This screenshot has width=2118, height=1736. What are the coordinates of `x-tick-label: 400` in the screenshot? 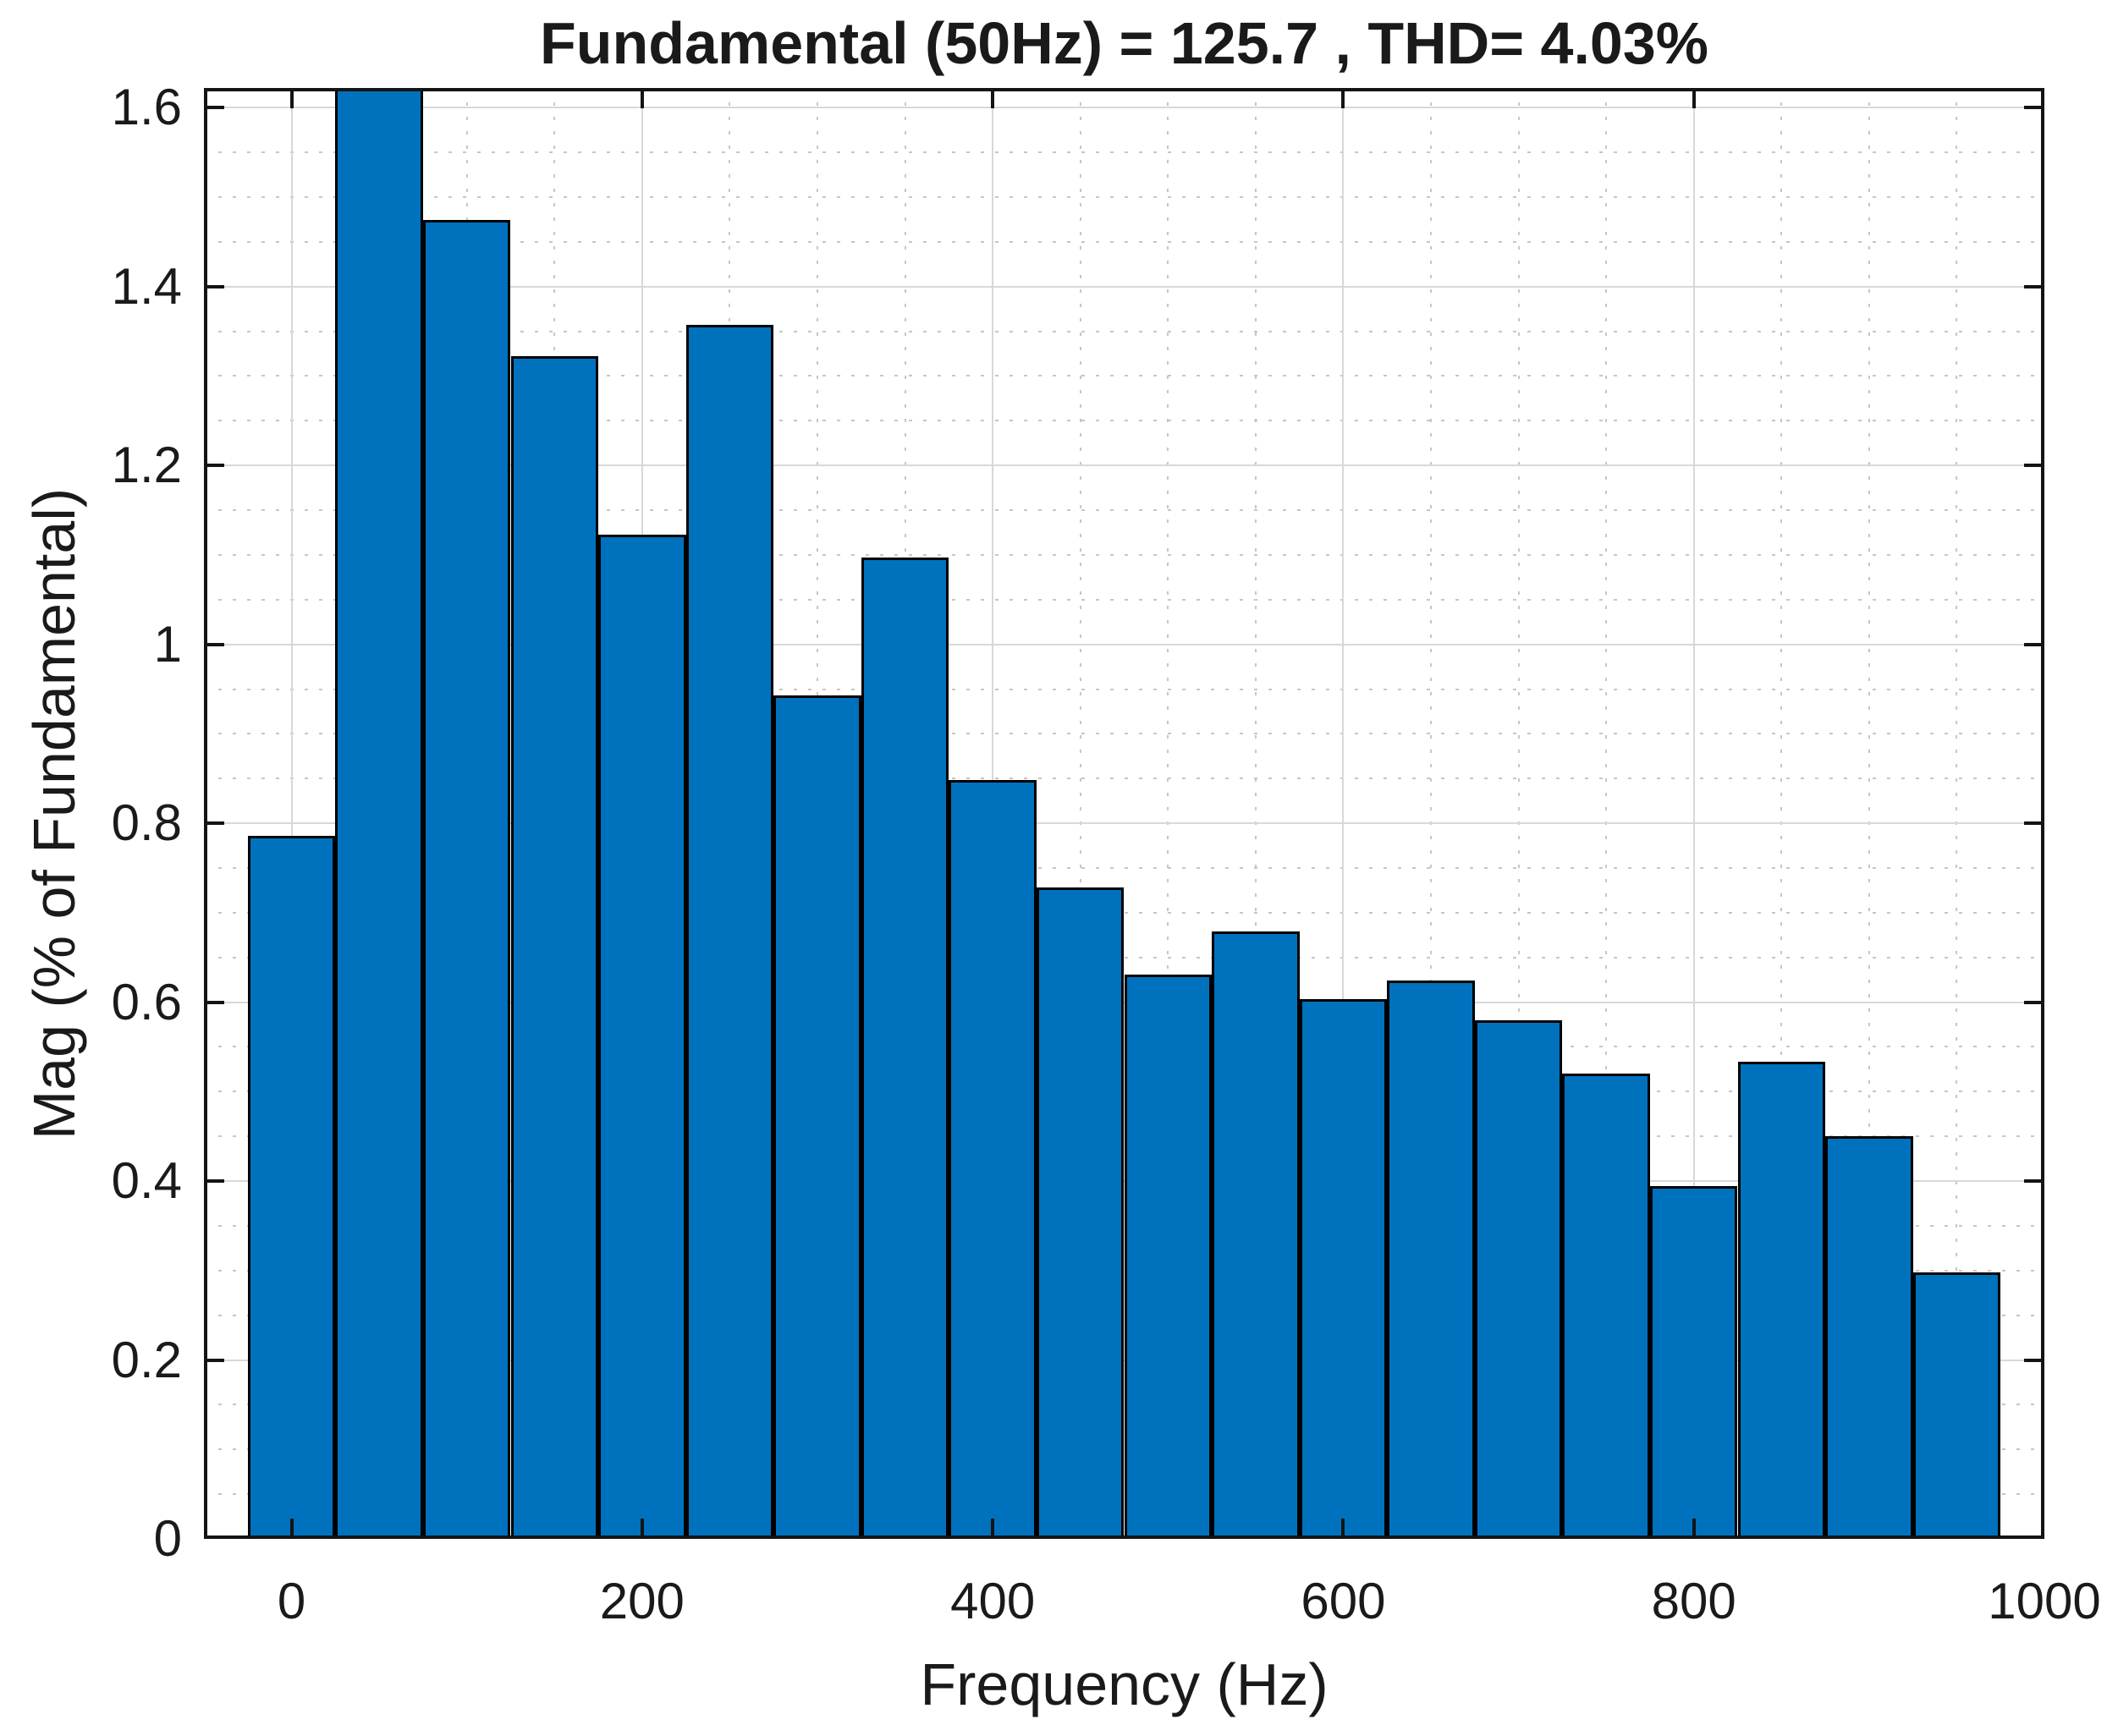 It's located at (993, 1601).